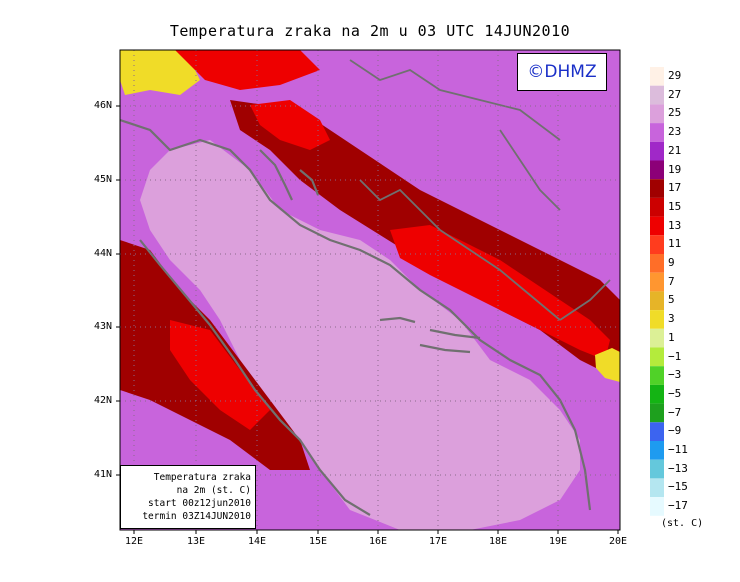 Image resolution: width=740 pixels, height=582 pixels. Describe the element at coordinates (607, 365) in the screenshot. I see `very-hot-spot-albania` at that location.